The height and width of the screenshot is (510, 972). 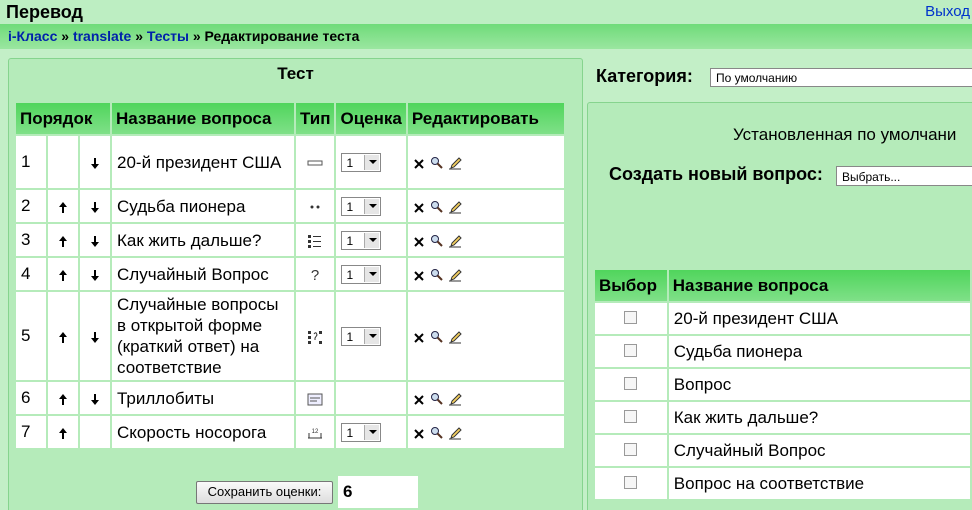 What do you see at coordinates (31, 336) in the screenshot?
I see `order-cell: 5` at bounding box center [31, 336].